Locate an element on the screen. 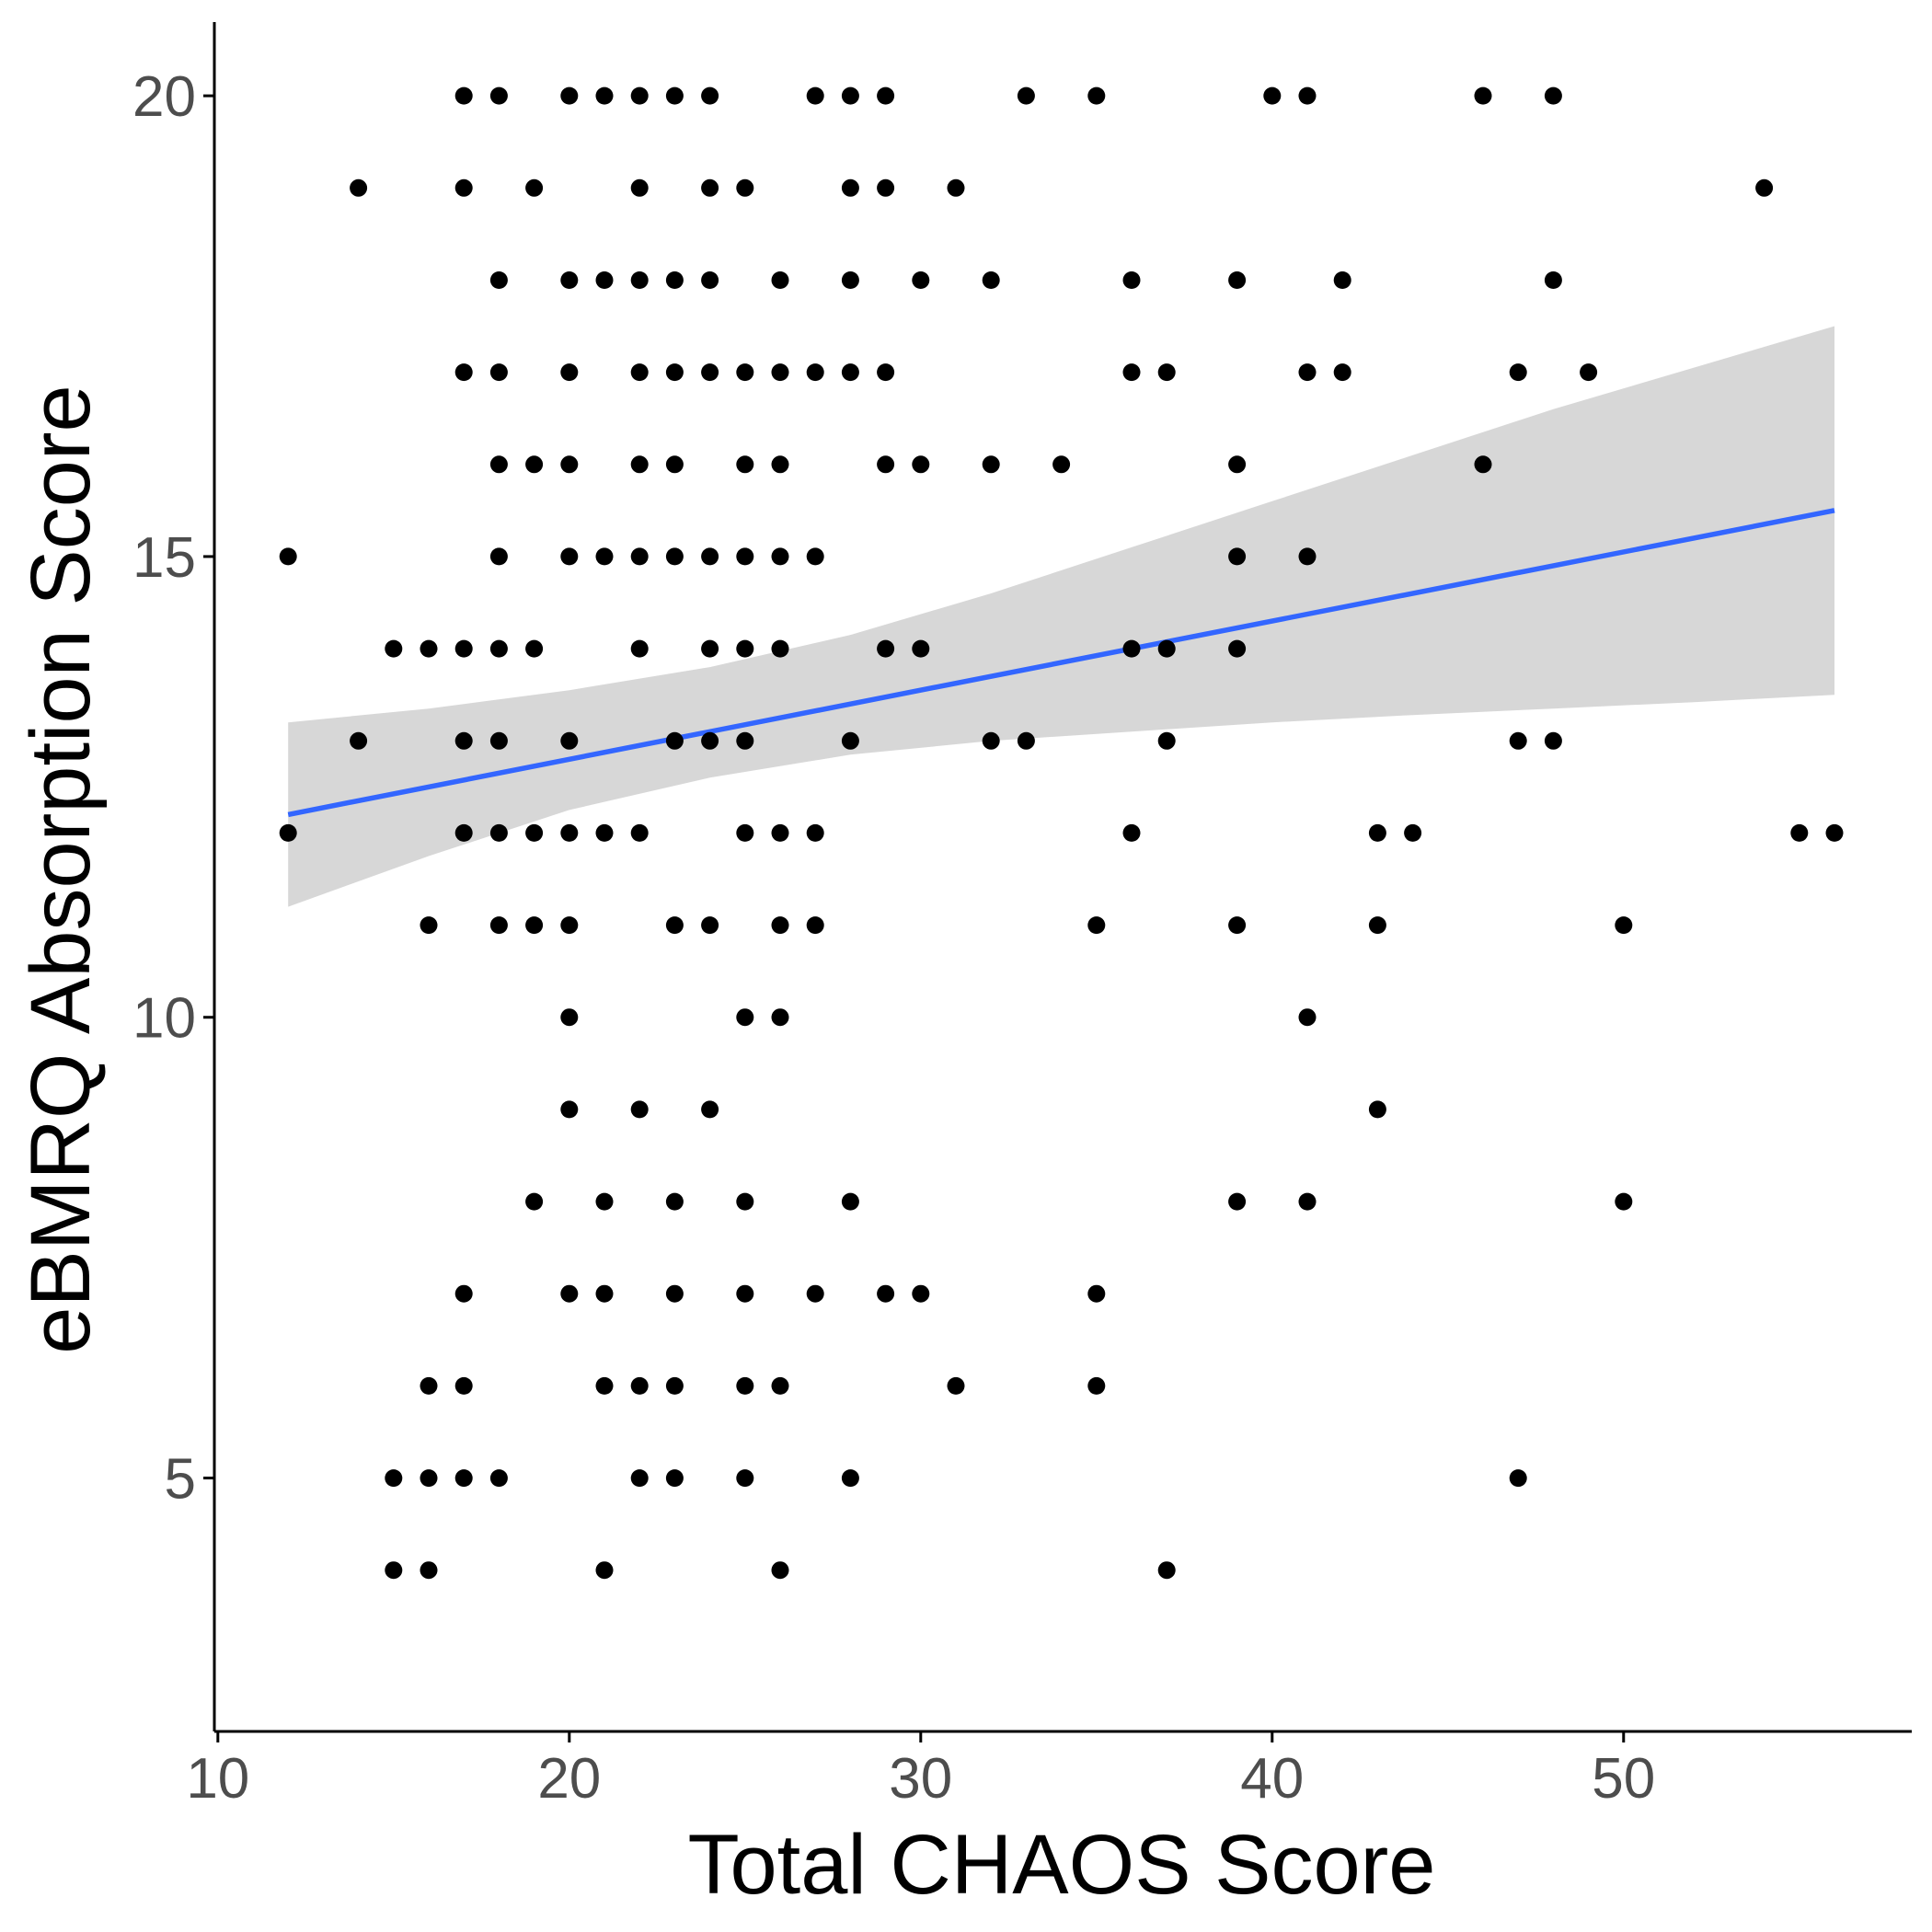  trend-line-layer is located at coordinates (1061, 663).